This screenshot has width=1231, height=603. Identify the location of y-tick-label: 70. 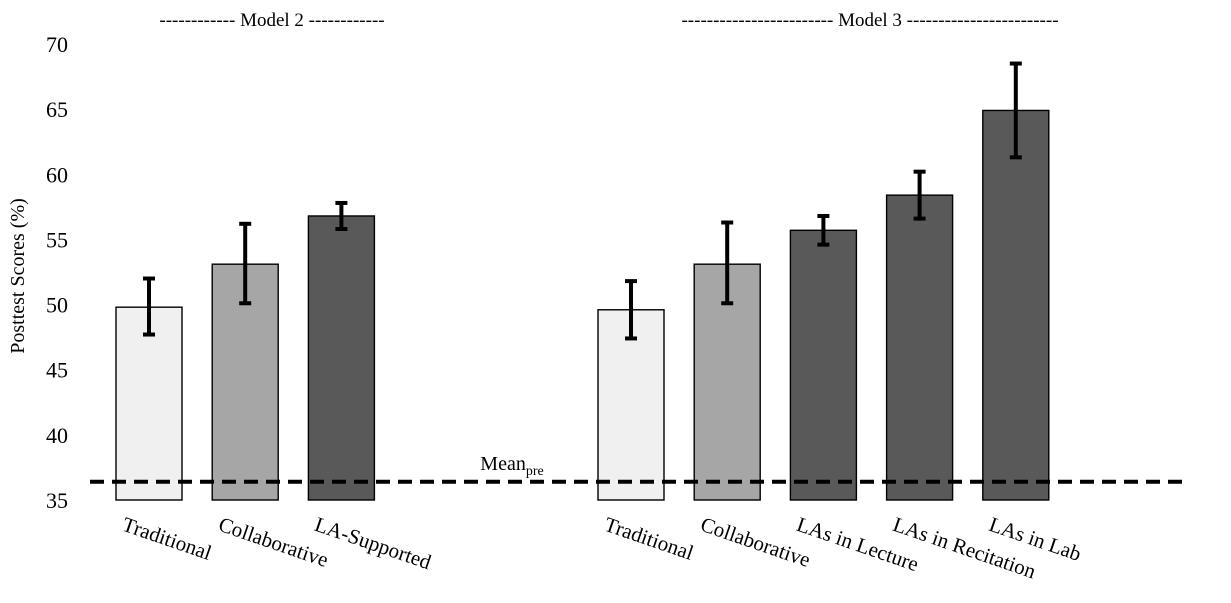
(57, 44).